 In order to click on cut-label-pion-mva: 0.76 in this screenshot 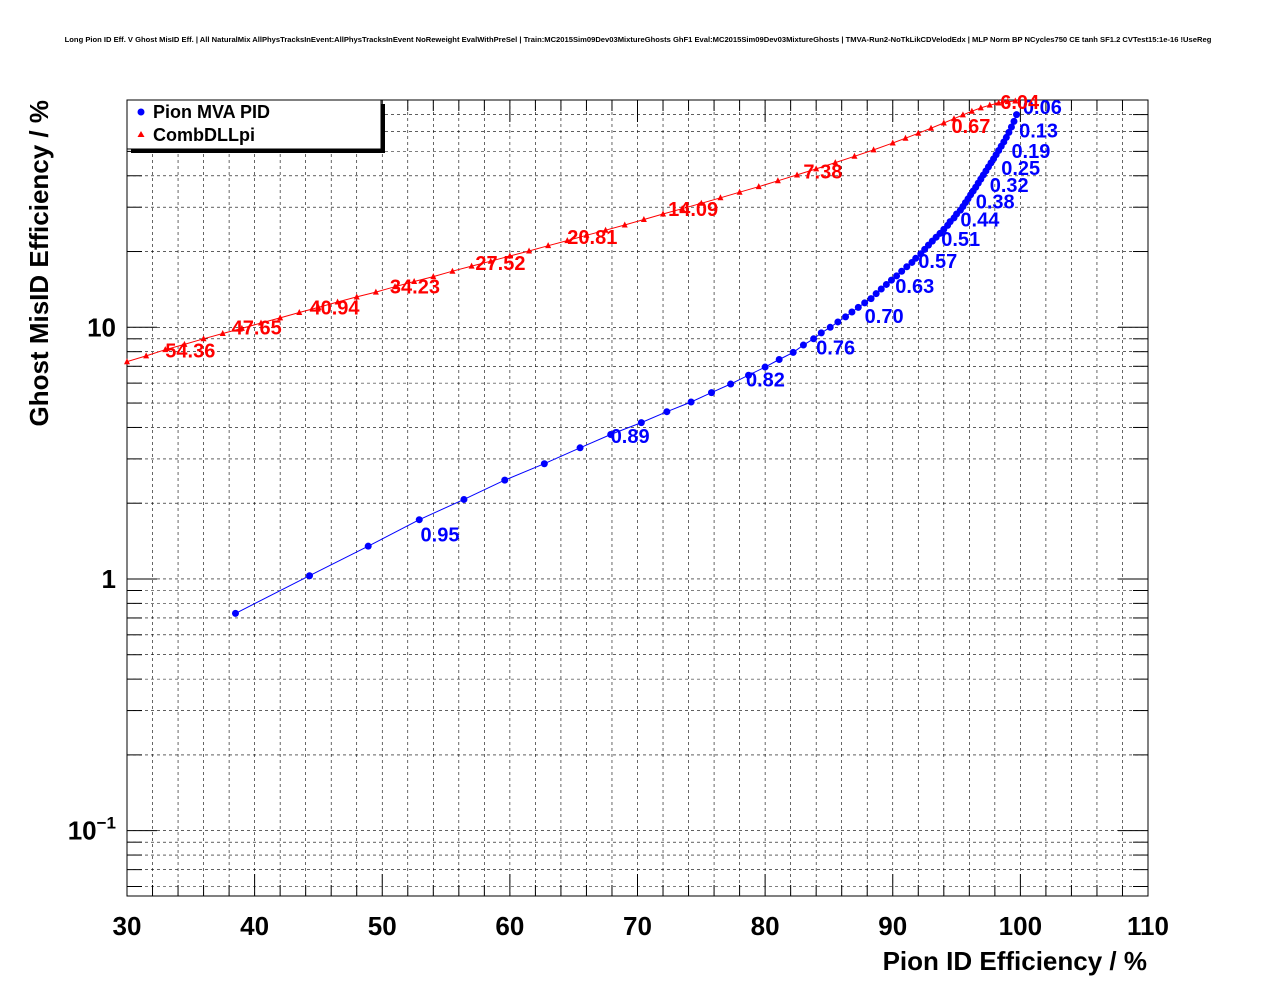, I will do `click(835, 349)`.